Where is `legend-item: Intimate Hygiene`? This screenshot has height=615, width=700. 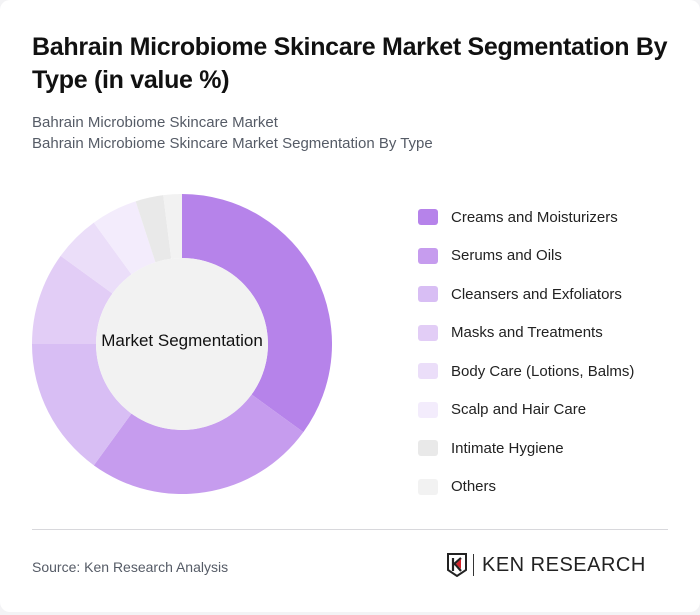 legend-item: Intimate Hygiene is located at coordinates (526, 448).